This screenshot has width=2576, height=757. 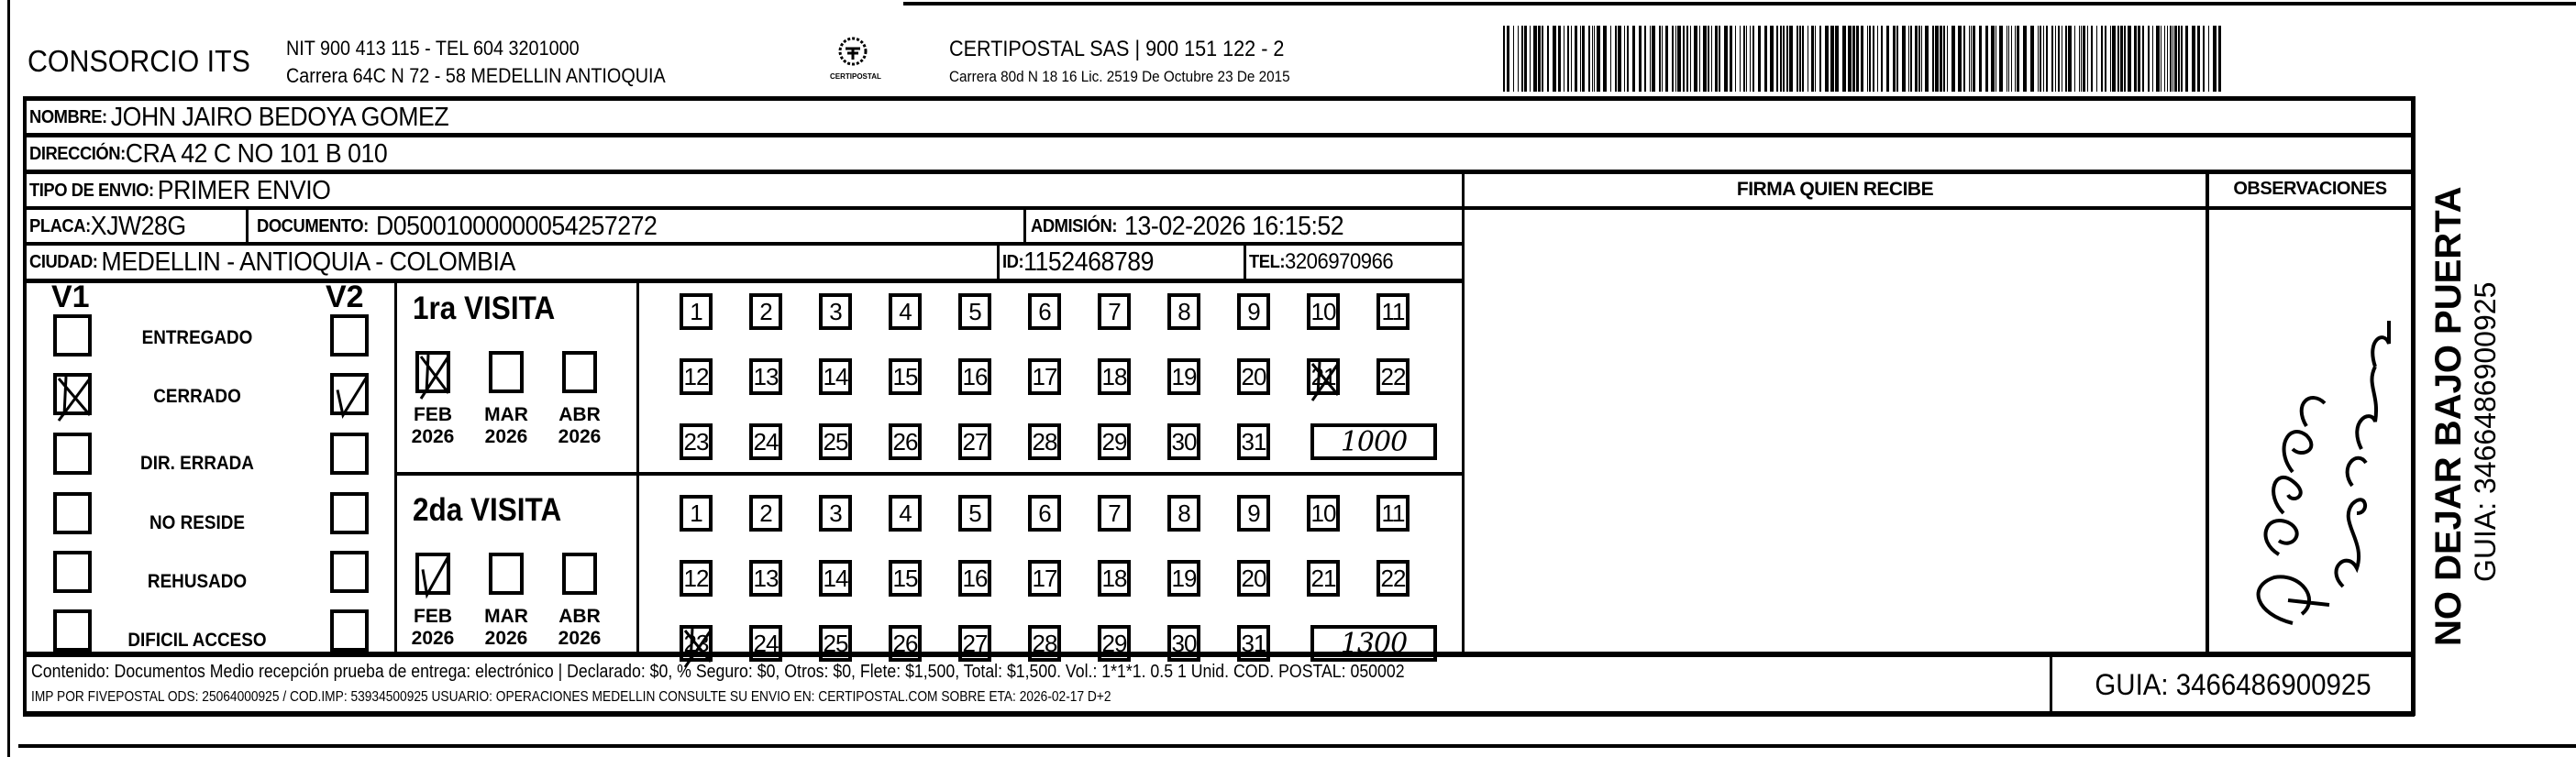 I want to click on day-number: 24, so click(x=766, y=643).